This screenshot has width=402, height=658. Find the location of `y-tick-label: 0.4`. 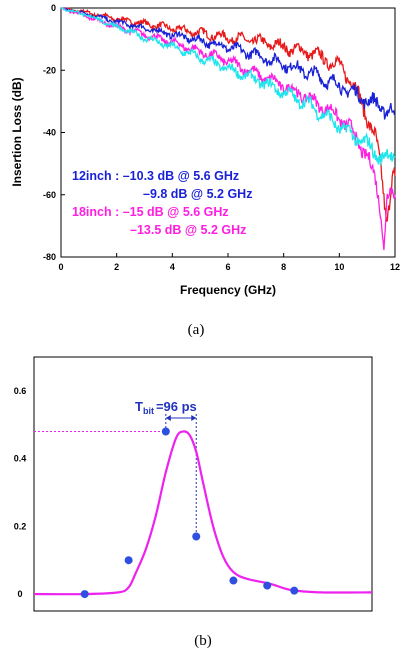

y-tick-label: 0.4 is located at coordinates (20, 459).